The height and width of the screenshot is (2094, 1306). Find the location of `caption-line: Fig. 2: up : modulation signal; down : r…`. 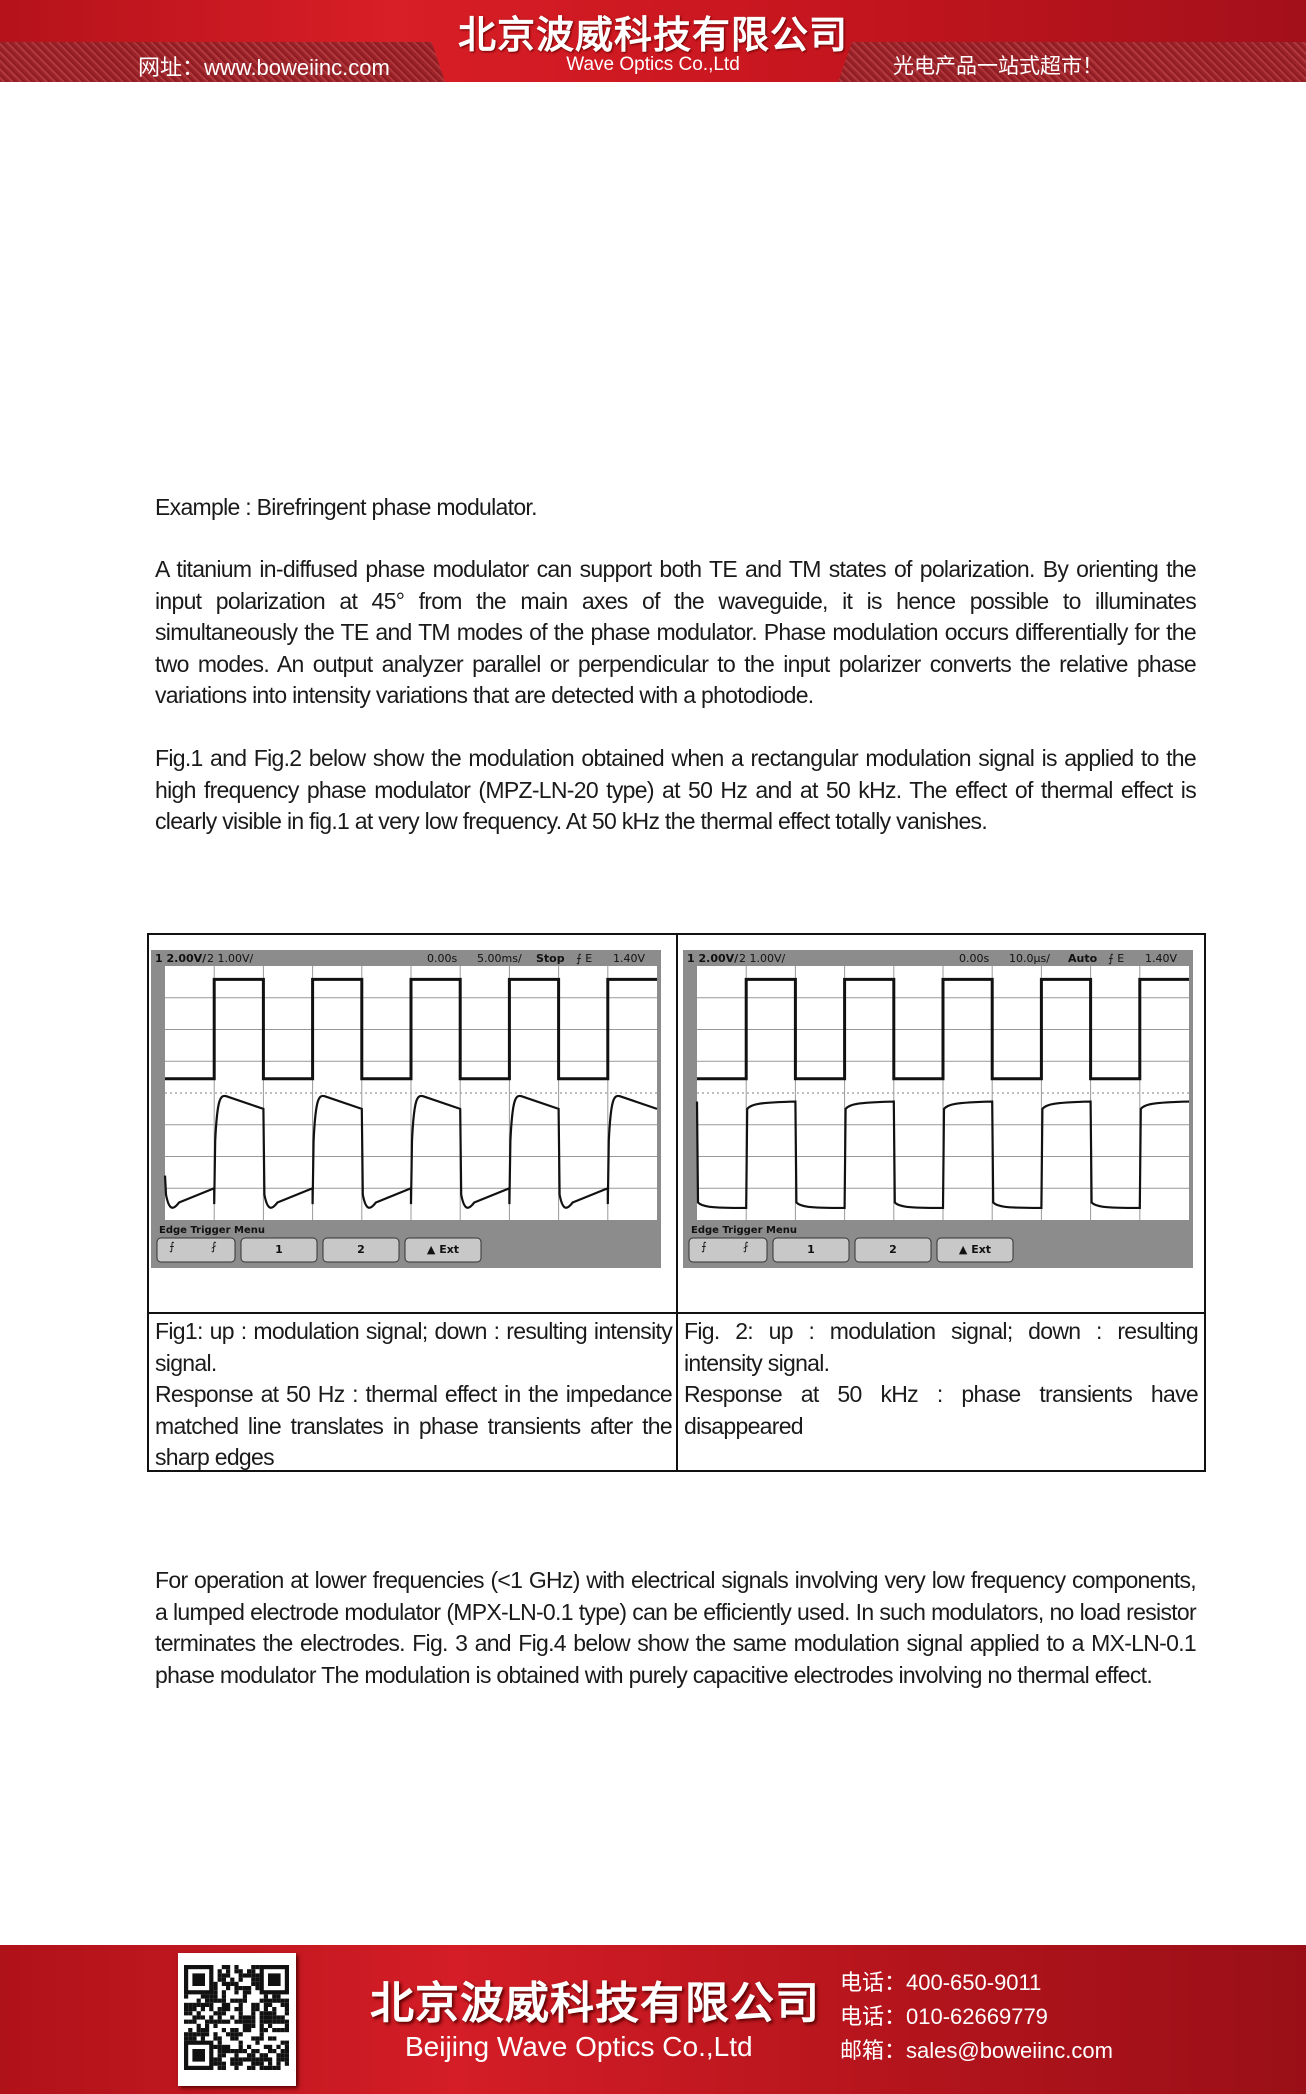

caption-line: Fig. 2: up : modulation signal; down : r… is located at coordinates (941, 1347).